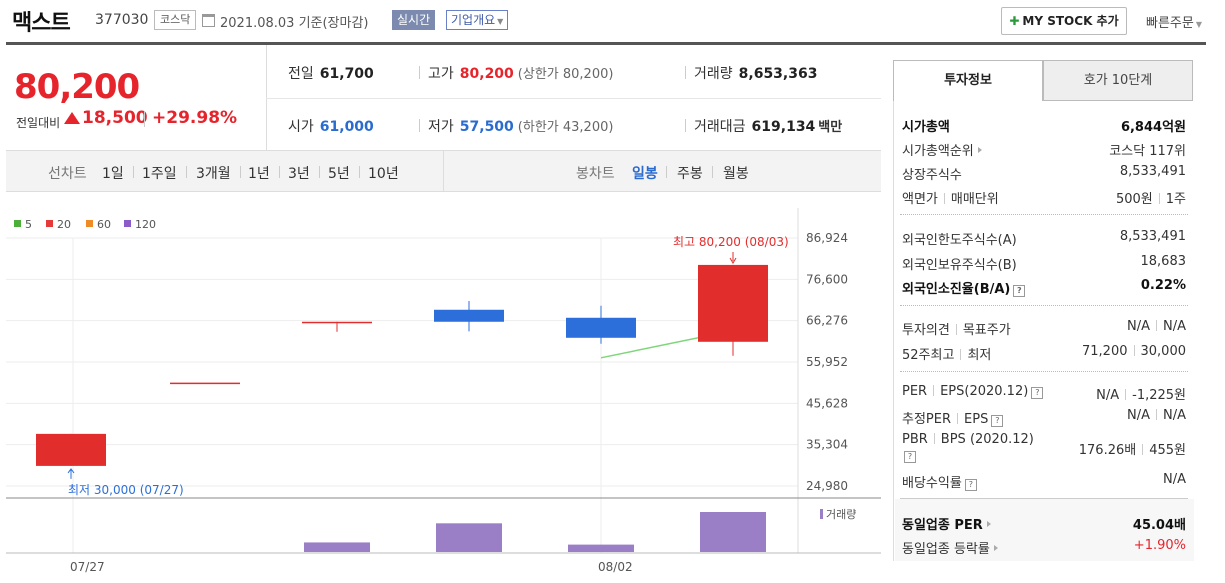 The height and width of the screenshot is (583, 1225). Describe the element at coordinates (939, 481) in the screenshot. I see `dividend-label-wrap: 배당수익률?` at that location.